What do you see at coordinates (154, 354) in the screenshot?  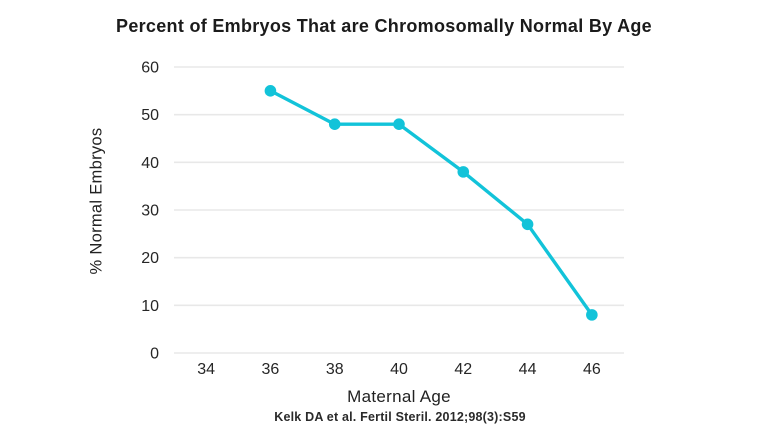 I see `y-tick-label-0: 0` at bounding box center [154, 354].